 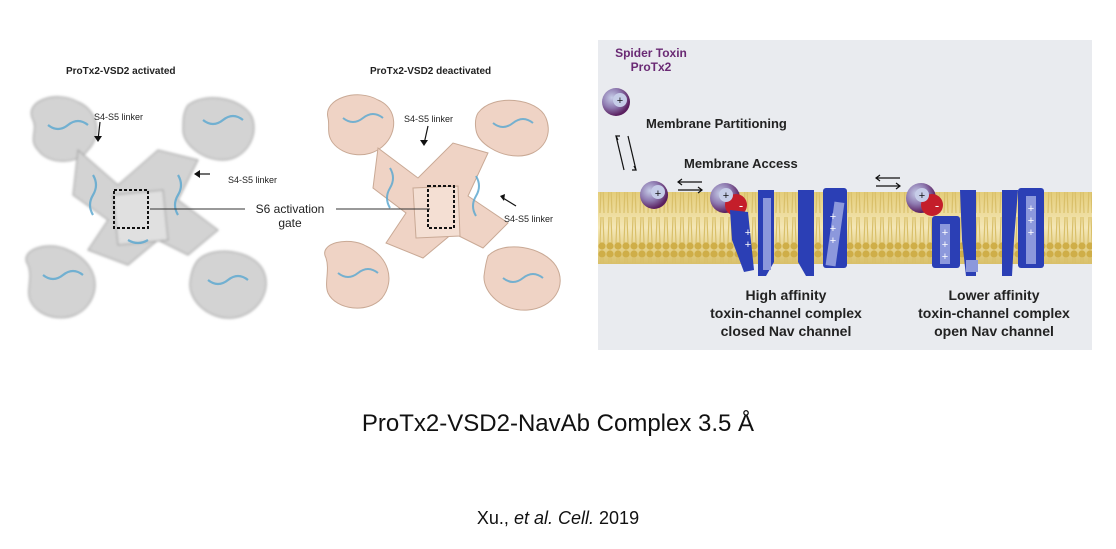 What do you see at coordinates (558, 423) in the screenshot?
I see `slide-title: ProTx2-VSD2-NavAb Complex 3.5 Å` at bounding box center [558, 423].